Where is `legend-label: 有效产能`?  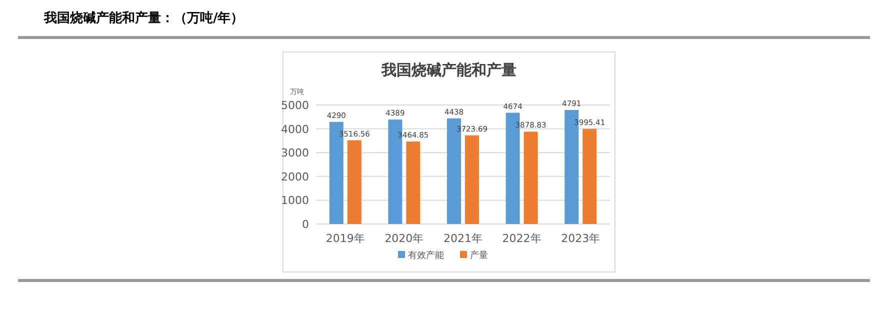
legend-label: 有效产能 is located at coordinates (426, 255).